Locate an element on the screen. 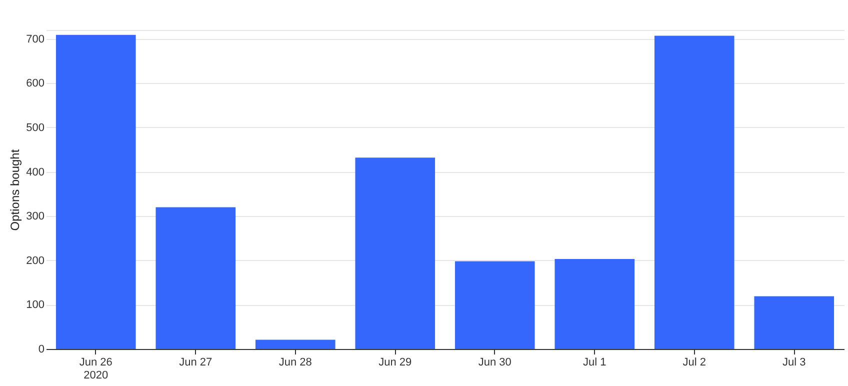 Image resolution: width=848 pixels, height=386 pixels. y-tick-label: 100 is located at coordinates (35, 305).